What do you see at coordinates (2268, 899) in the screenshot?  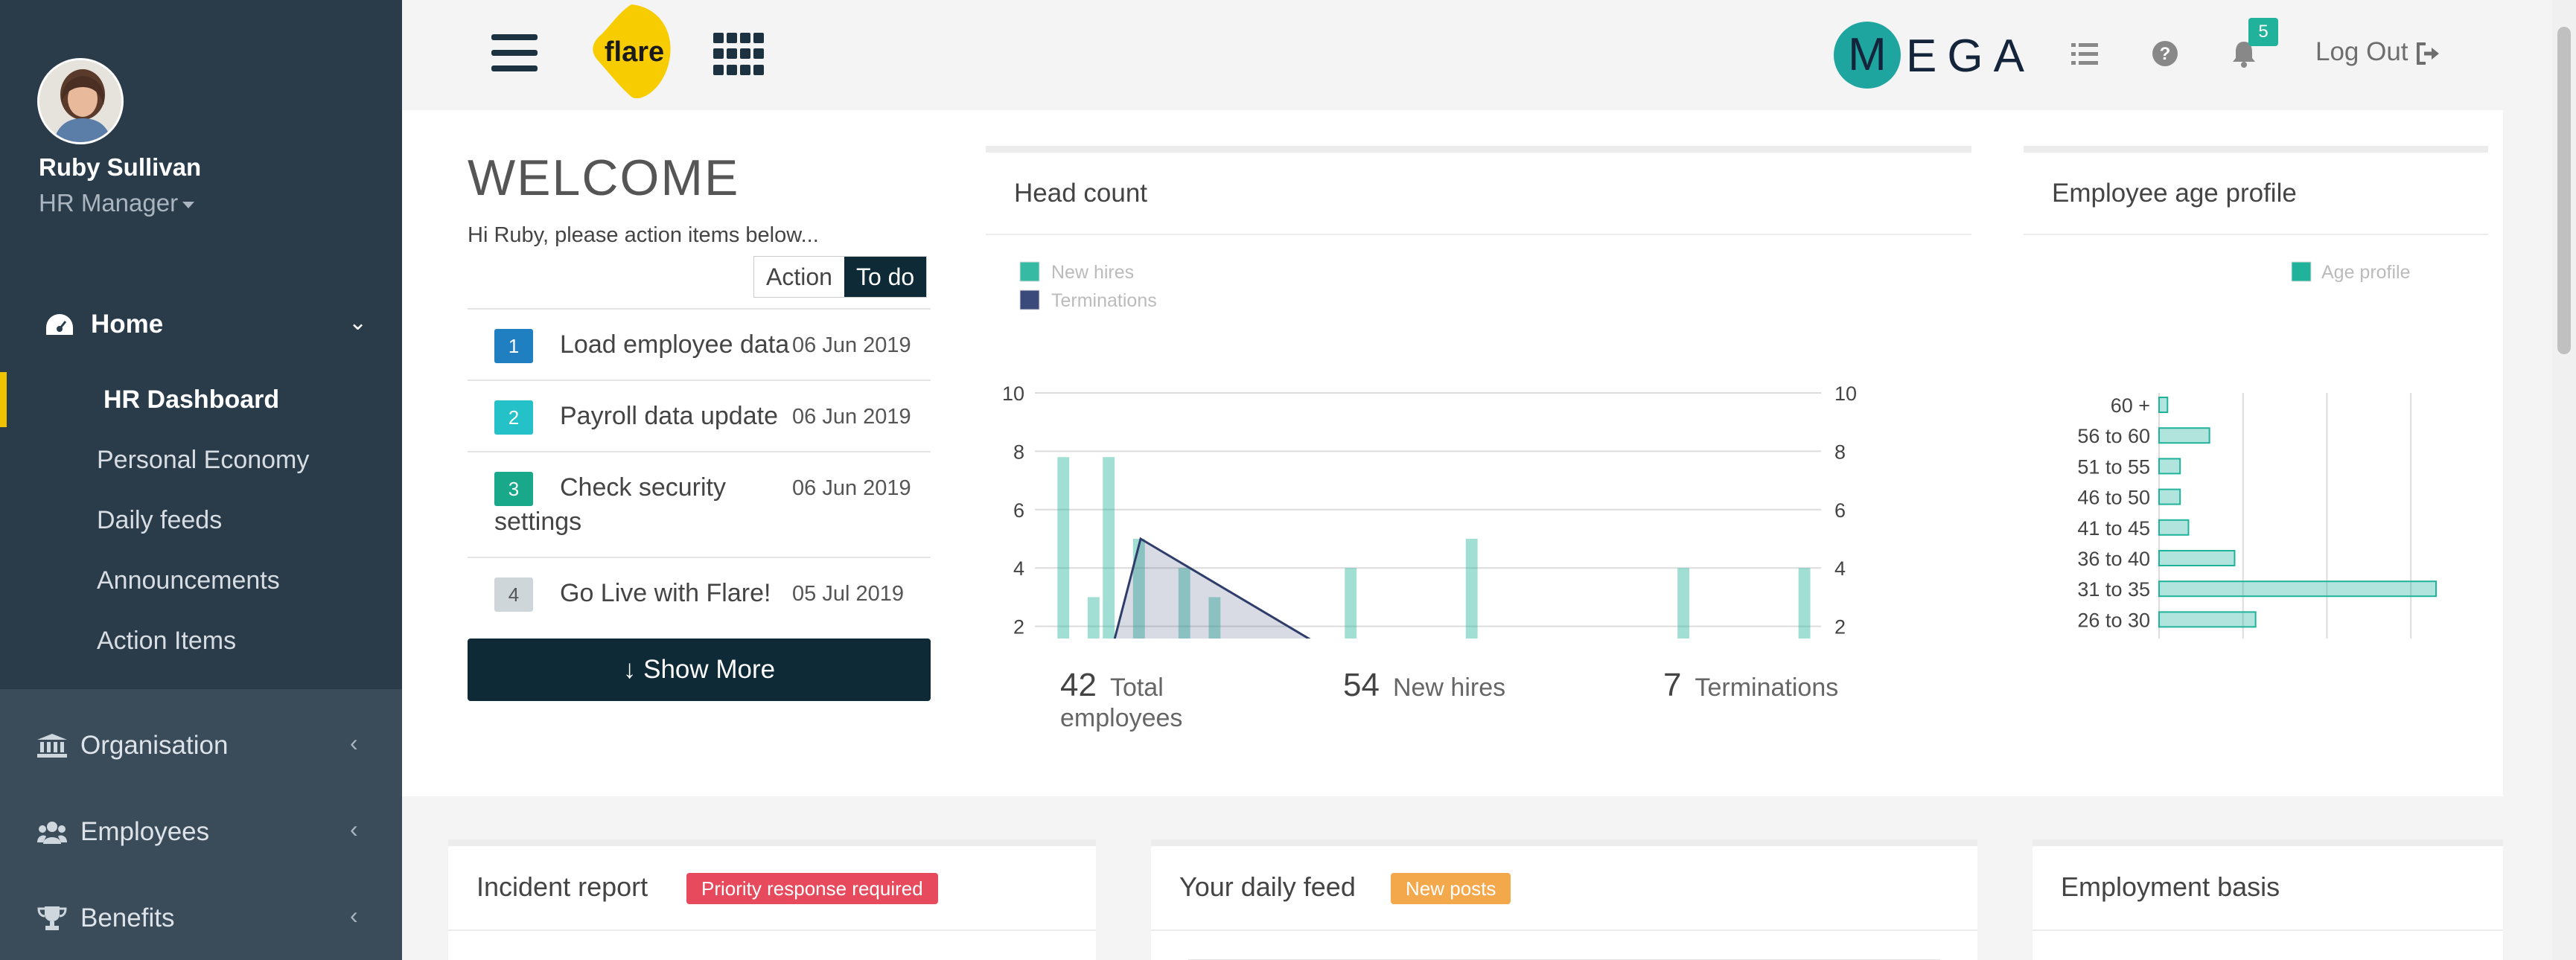 I see `employment-basis-card: Employment basis` at bounding box center [2268, 899].